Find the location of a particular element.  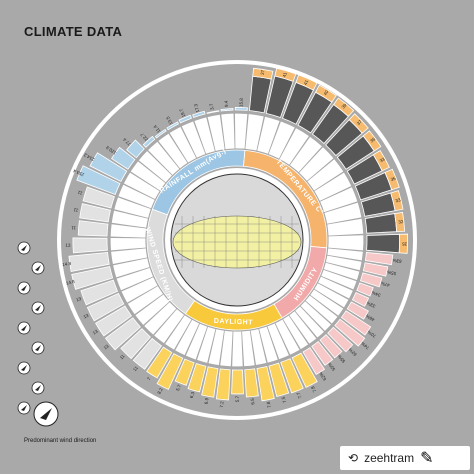

humidity-value-label: 62% is located at coordinates (322, 376).